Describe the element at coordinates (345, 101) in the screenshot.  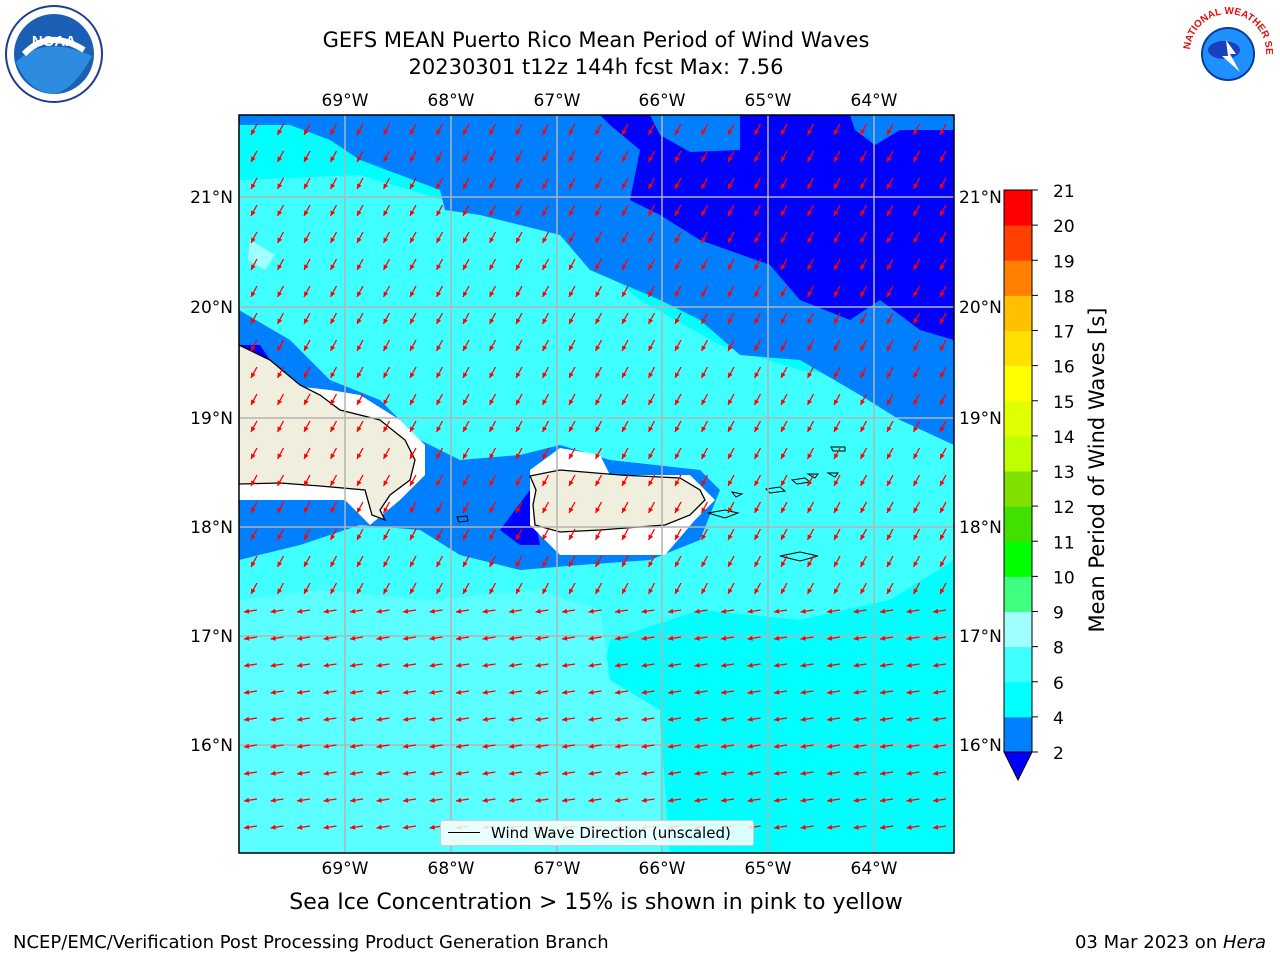
I see `lon-label-top: 69°W` at that location.